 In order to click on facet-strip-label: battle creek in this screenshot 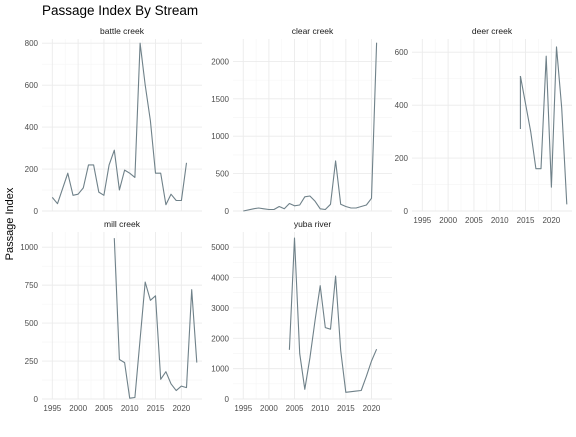, I will do `click(122, 31)`.